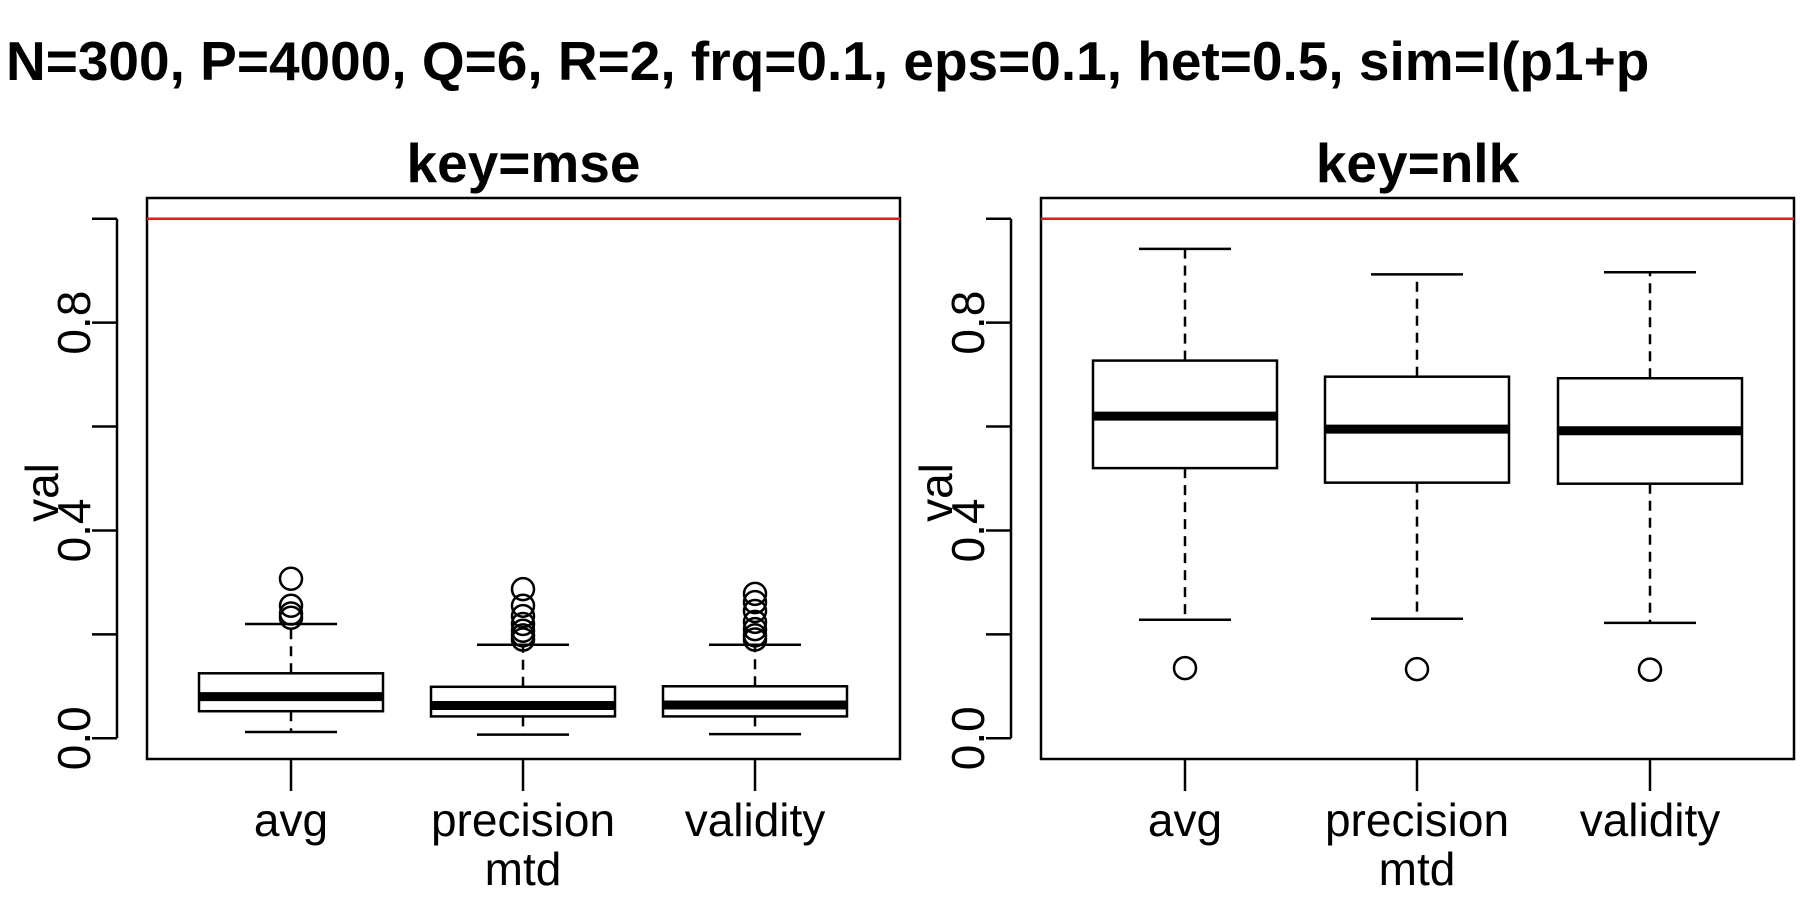  Describe the element at coordinates (524, 163) in the screenshot. I see `panel-title: key=mse` at that location.